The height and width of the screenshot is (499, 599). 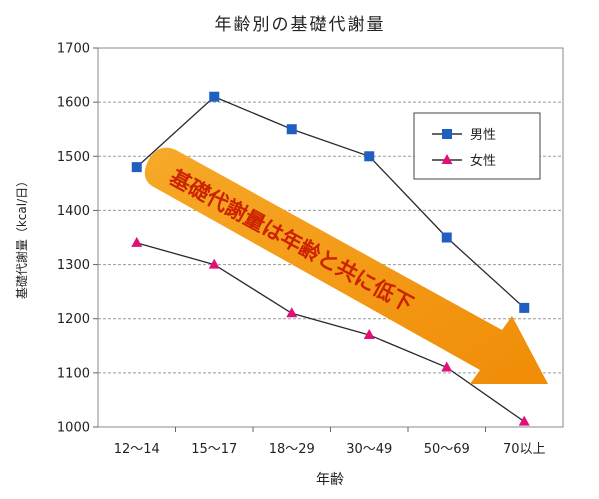 I want to click on y-tick-label: 1200, so click(x=73, y=319).